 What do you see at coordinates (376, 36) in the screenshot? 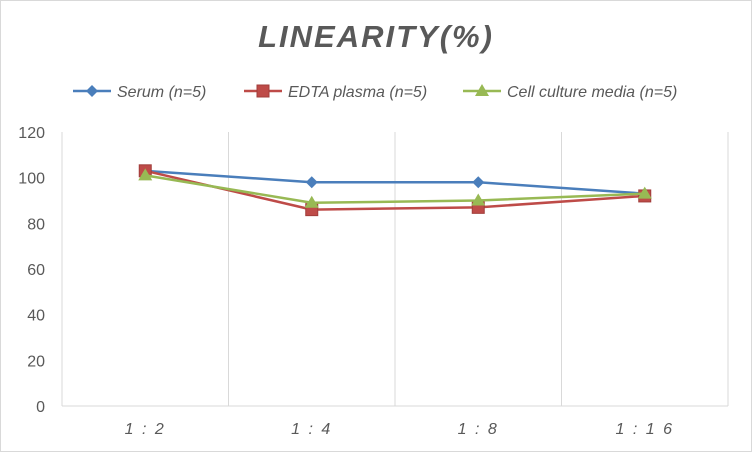
I see `chart-title: LINEARITY(%)` at bounding box center [376, 36].